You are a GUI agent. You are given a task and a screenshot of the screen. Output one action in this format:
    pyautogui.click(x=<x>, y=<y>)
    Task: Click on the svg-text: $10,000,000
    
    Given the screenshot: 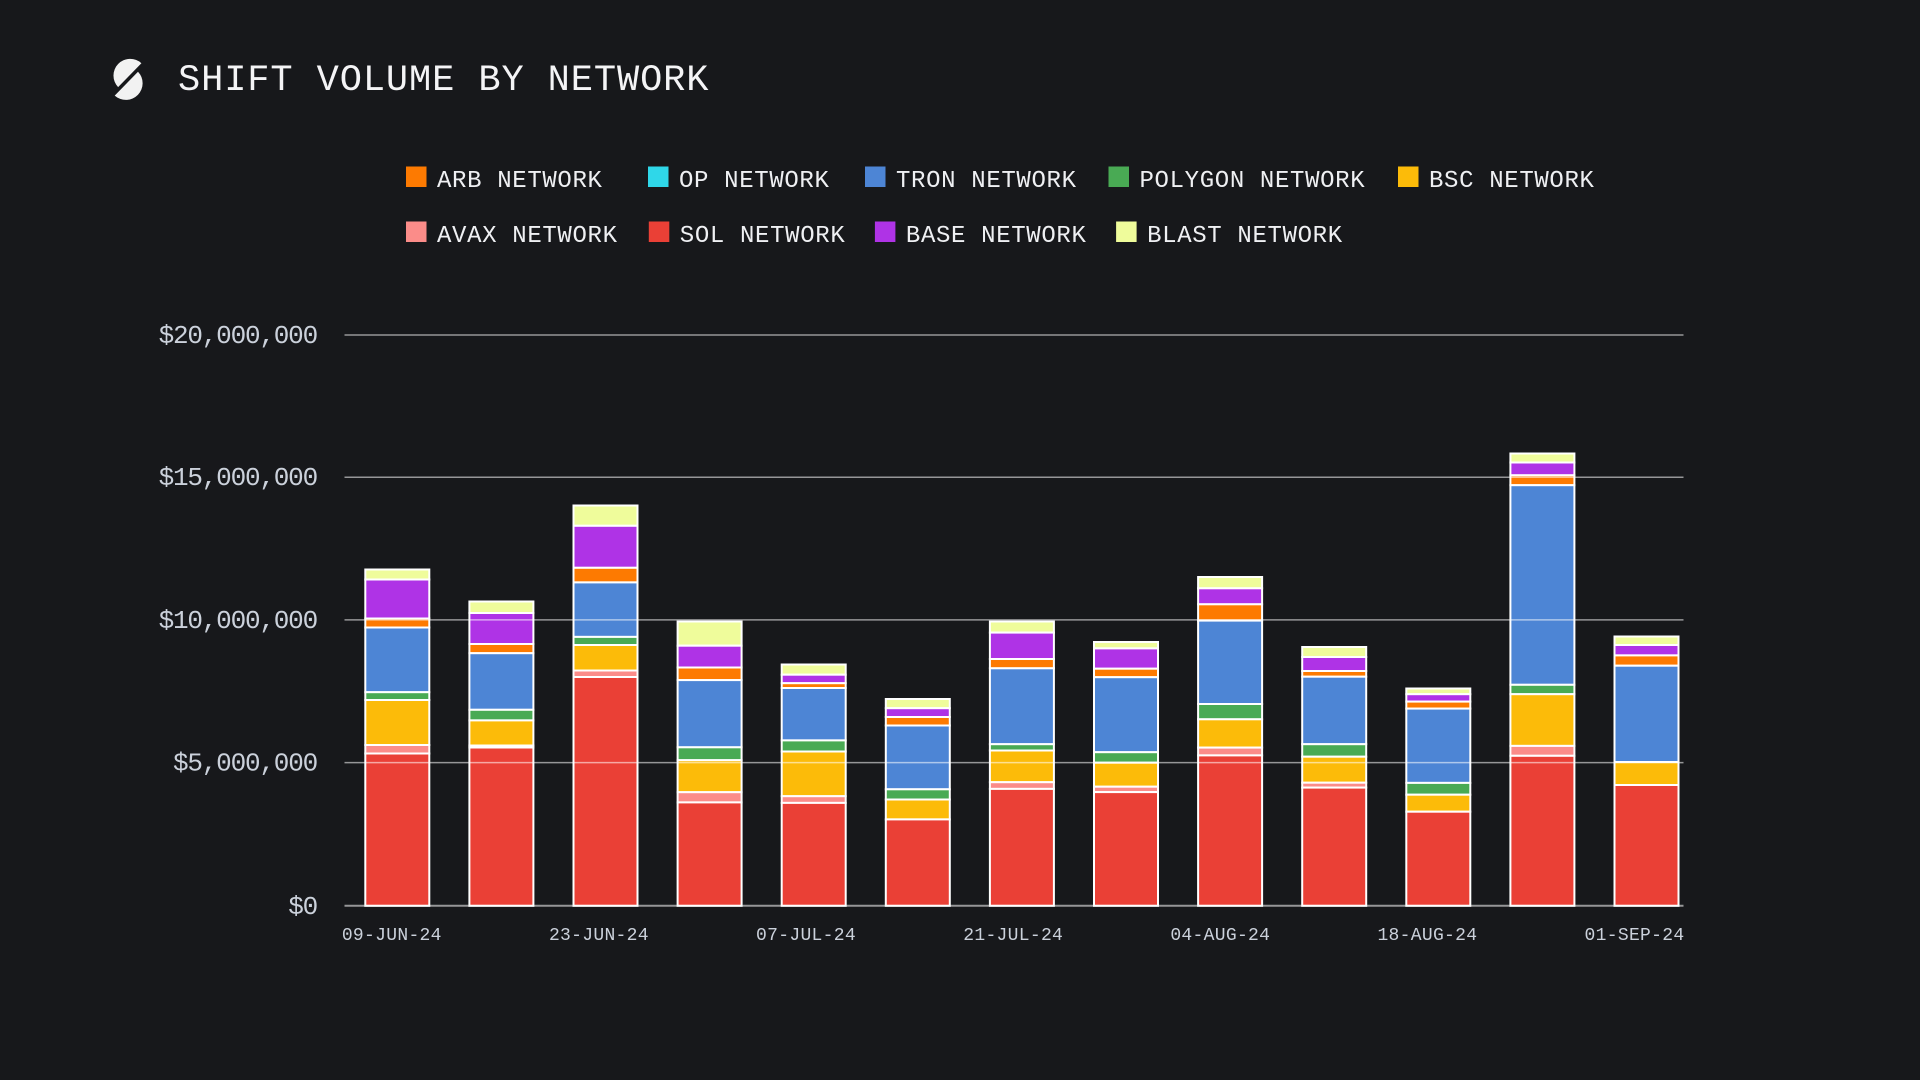 What is the action you would take?
    pyautogui.click(x=238, y=621)
    